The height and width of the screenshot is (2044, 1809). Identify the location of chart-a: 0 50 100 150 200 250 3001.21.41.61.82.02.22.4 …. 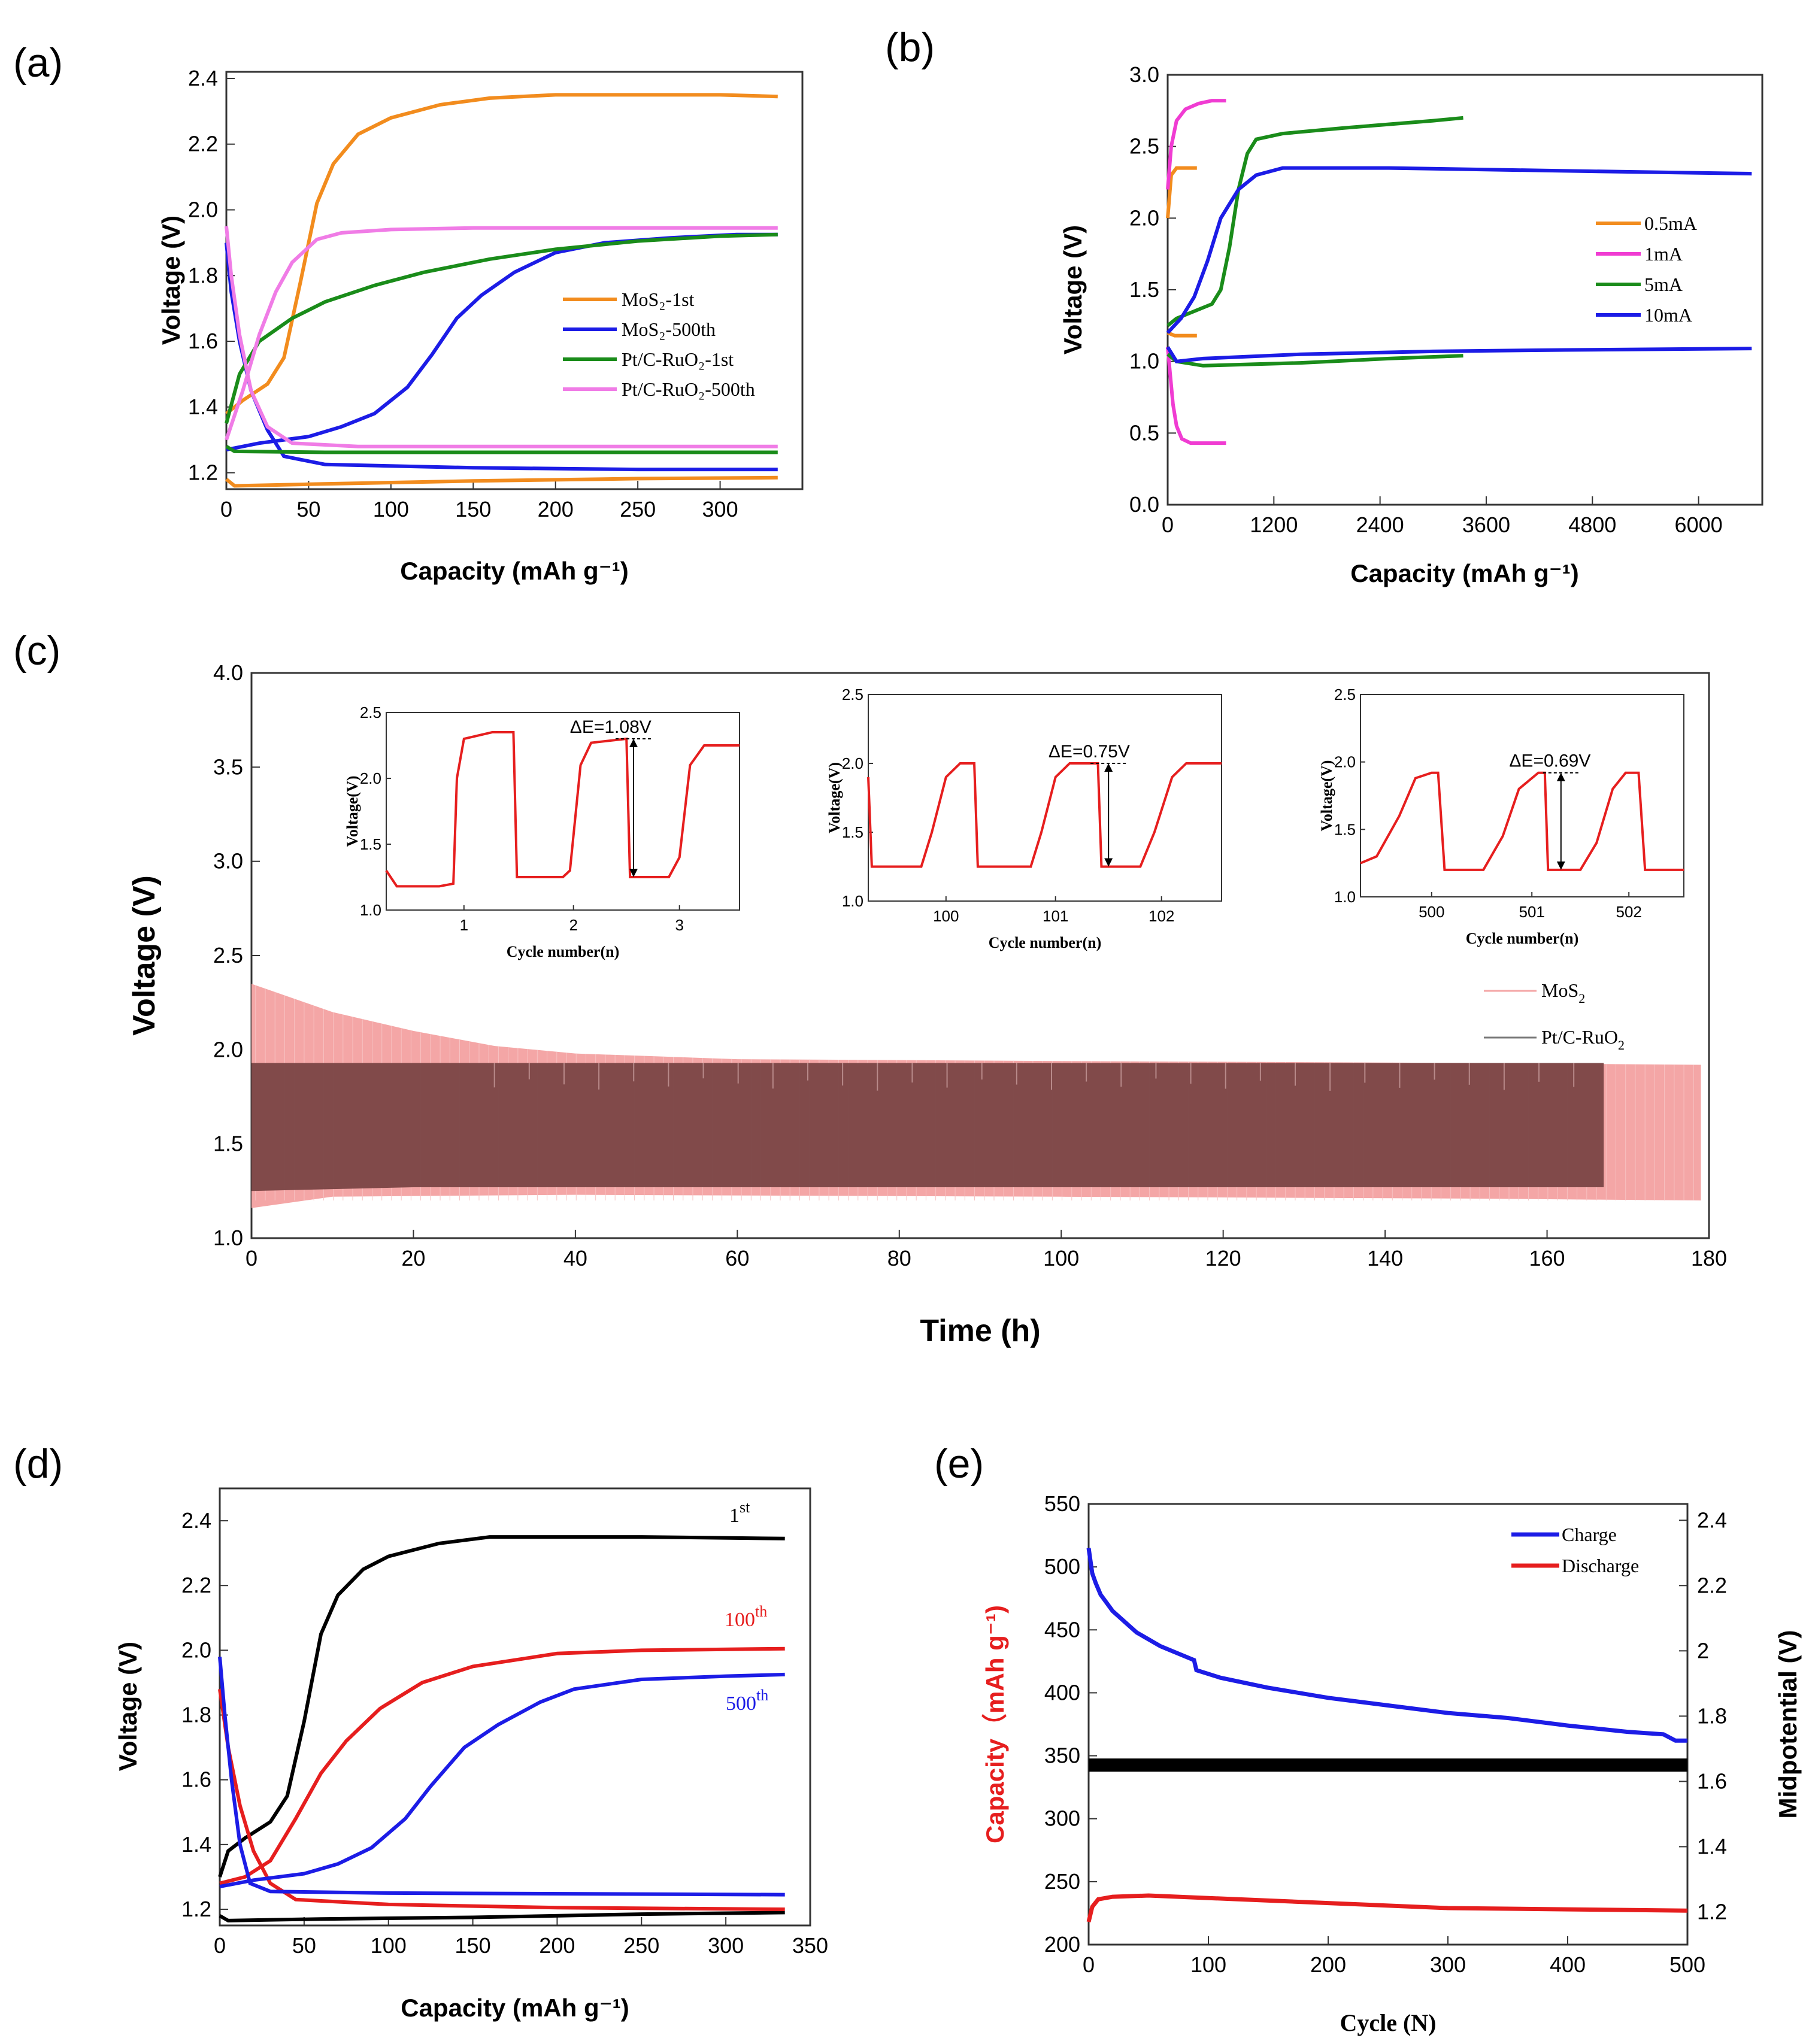
(481, 326).